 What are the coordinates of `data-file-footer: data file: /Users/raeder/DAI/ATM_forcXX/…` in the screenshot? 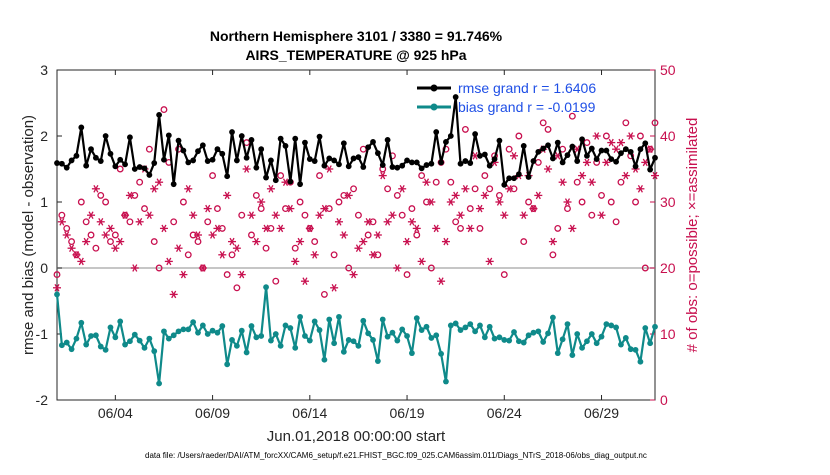 It's located at (396, 455).